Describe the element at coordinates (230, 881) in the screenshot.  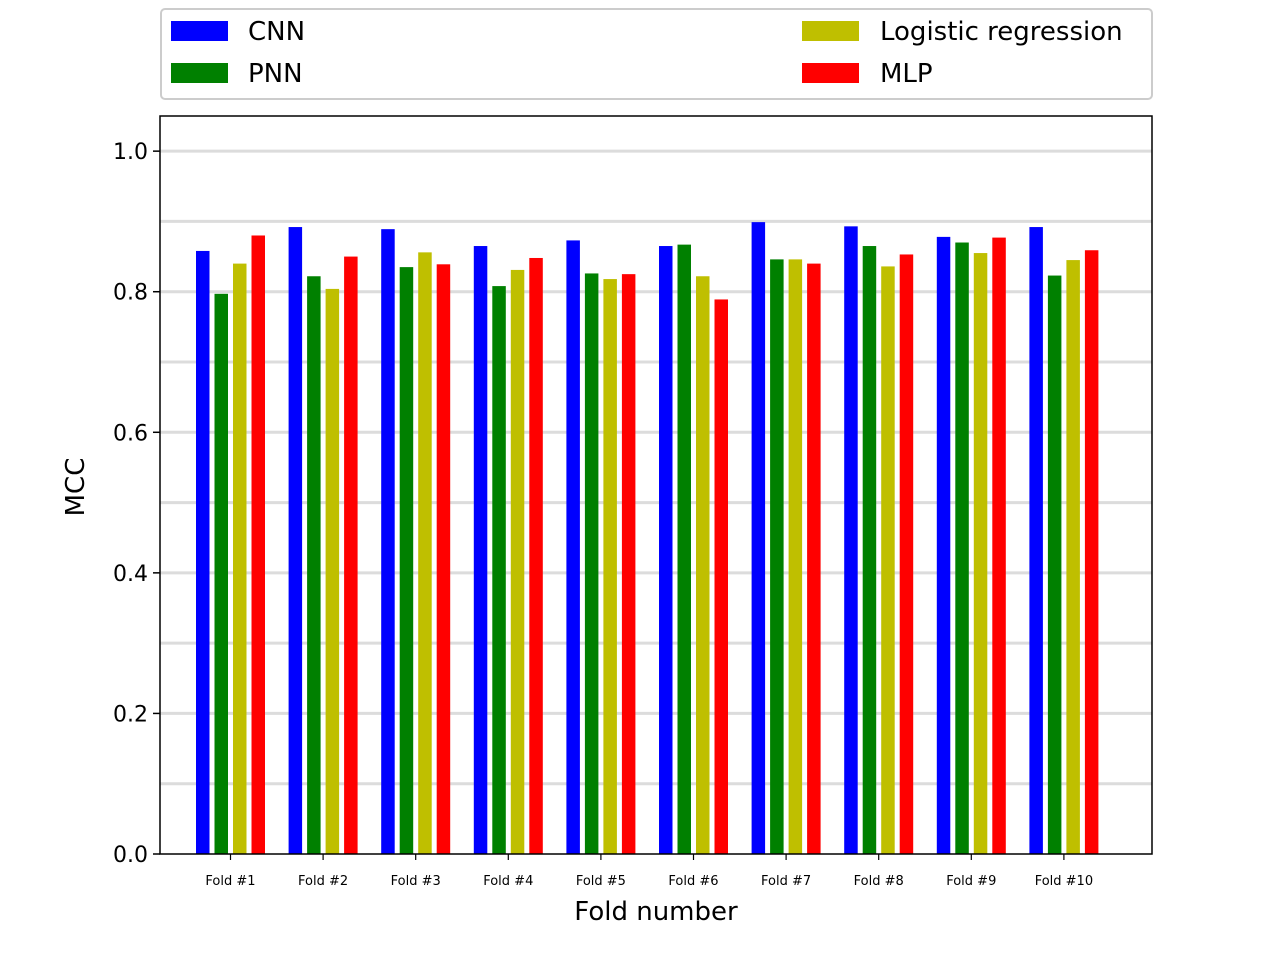
I see `x-tick-label: Fold #1` at that location.